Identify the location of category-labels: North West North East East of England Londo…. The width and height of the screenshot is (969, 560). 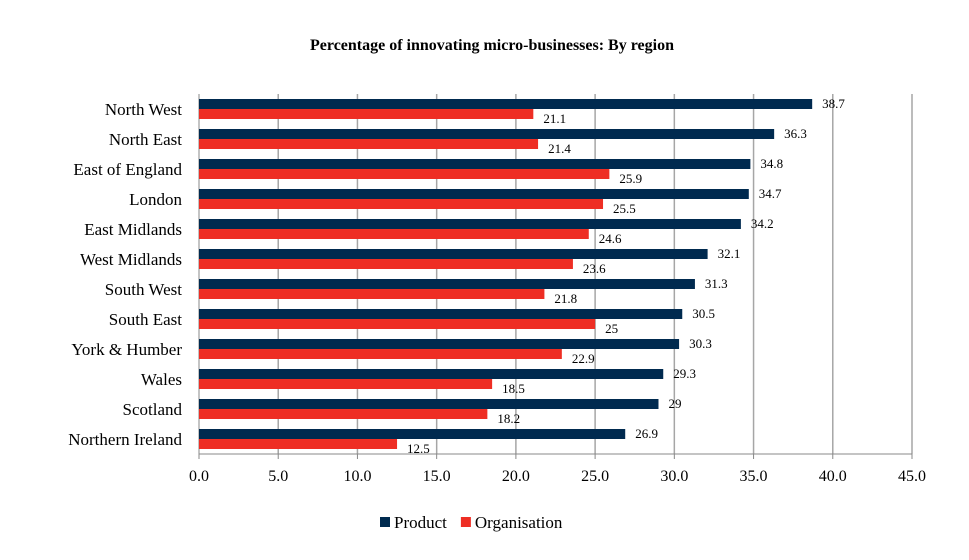
(125, 274).